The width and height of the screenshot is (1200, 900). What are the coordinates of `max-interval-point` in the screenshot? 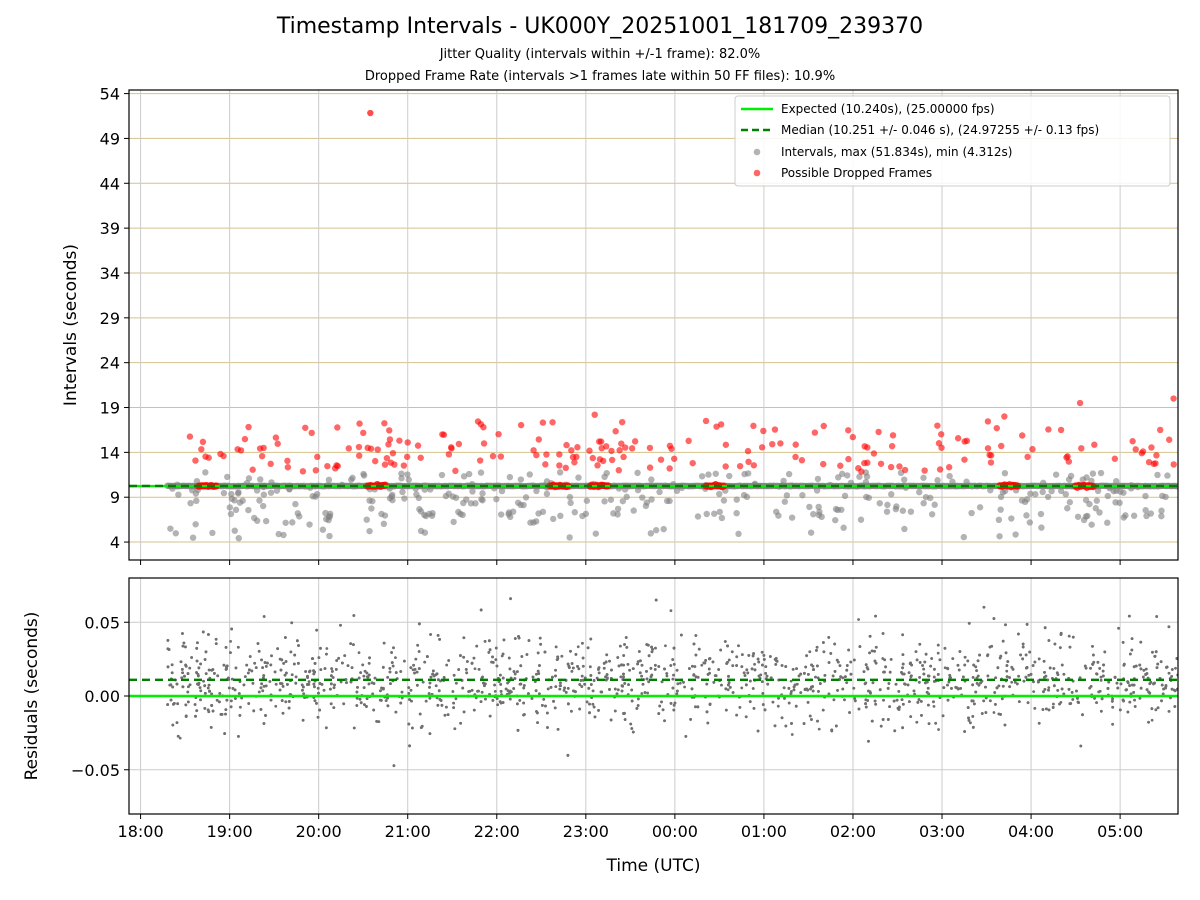 It's located at (370, 113).